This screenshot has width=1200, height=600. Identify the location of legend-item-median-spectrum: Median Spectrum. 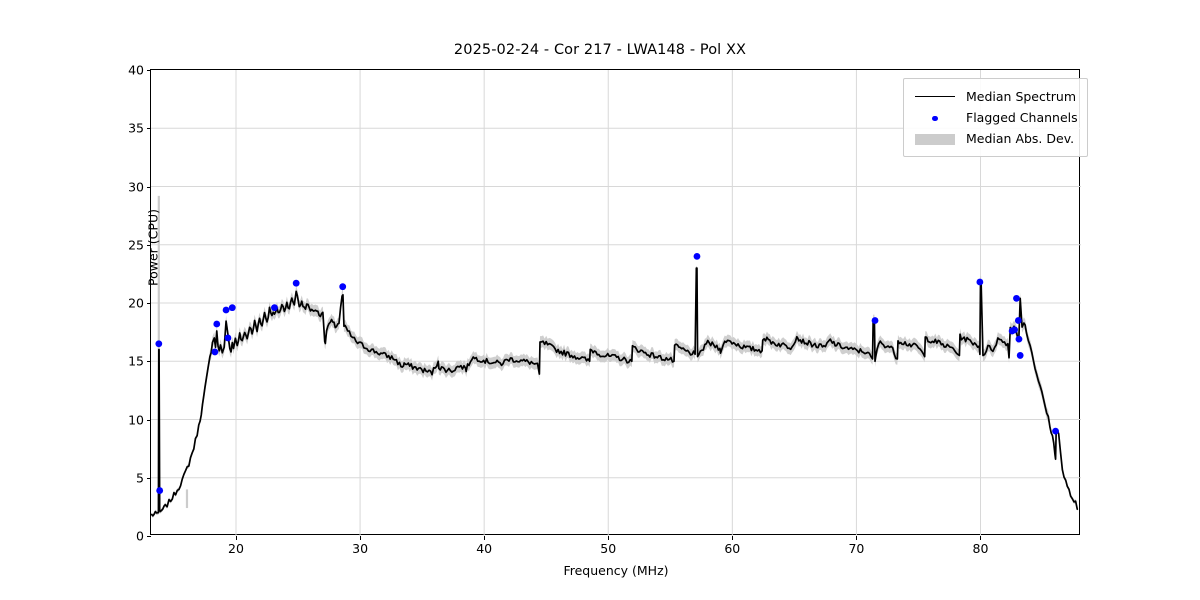
(995, 96).